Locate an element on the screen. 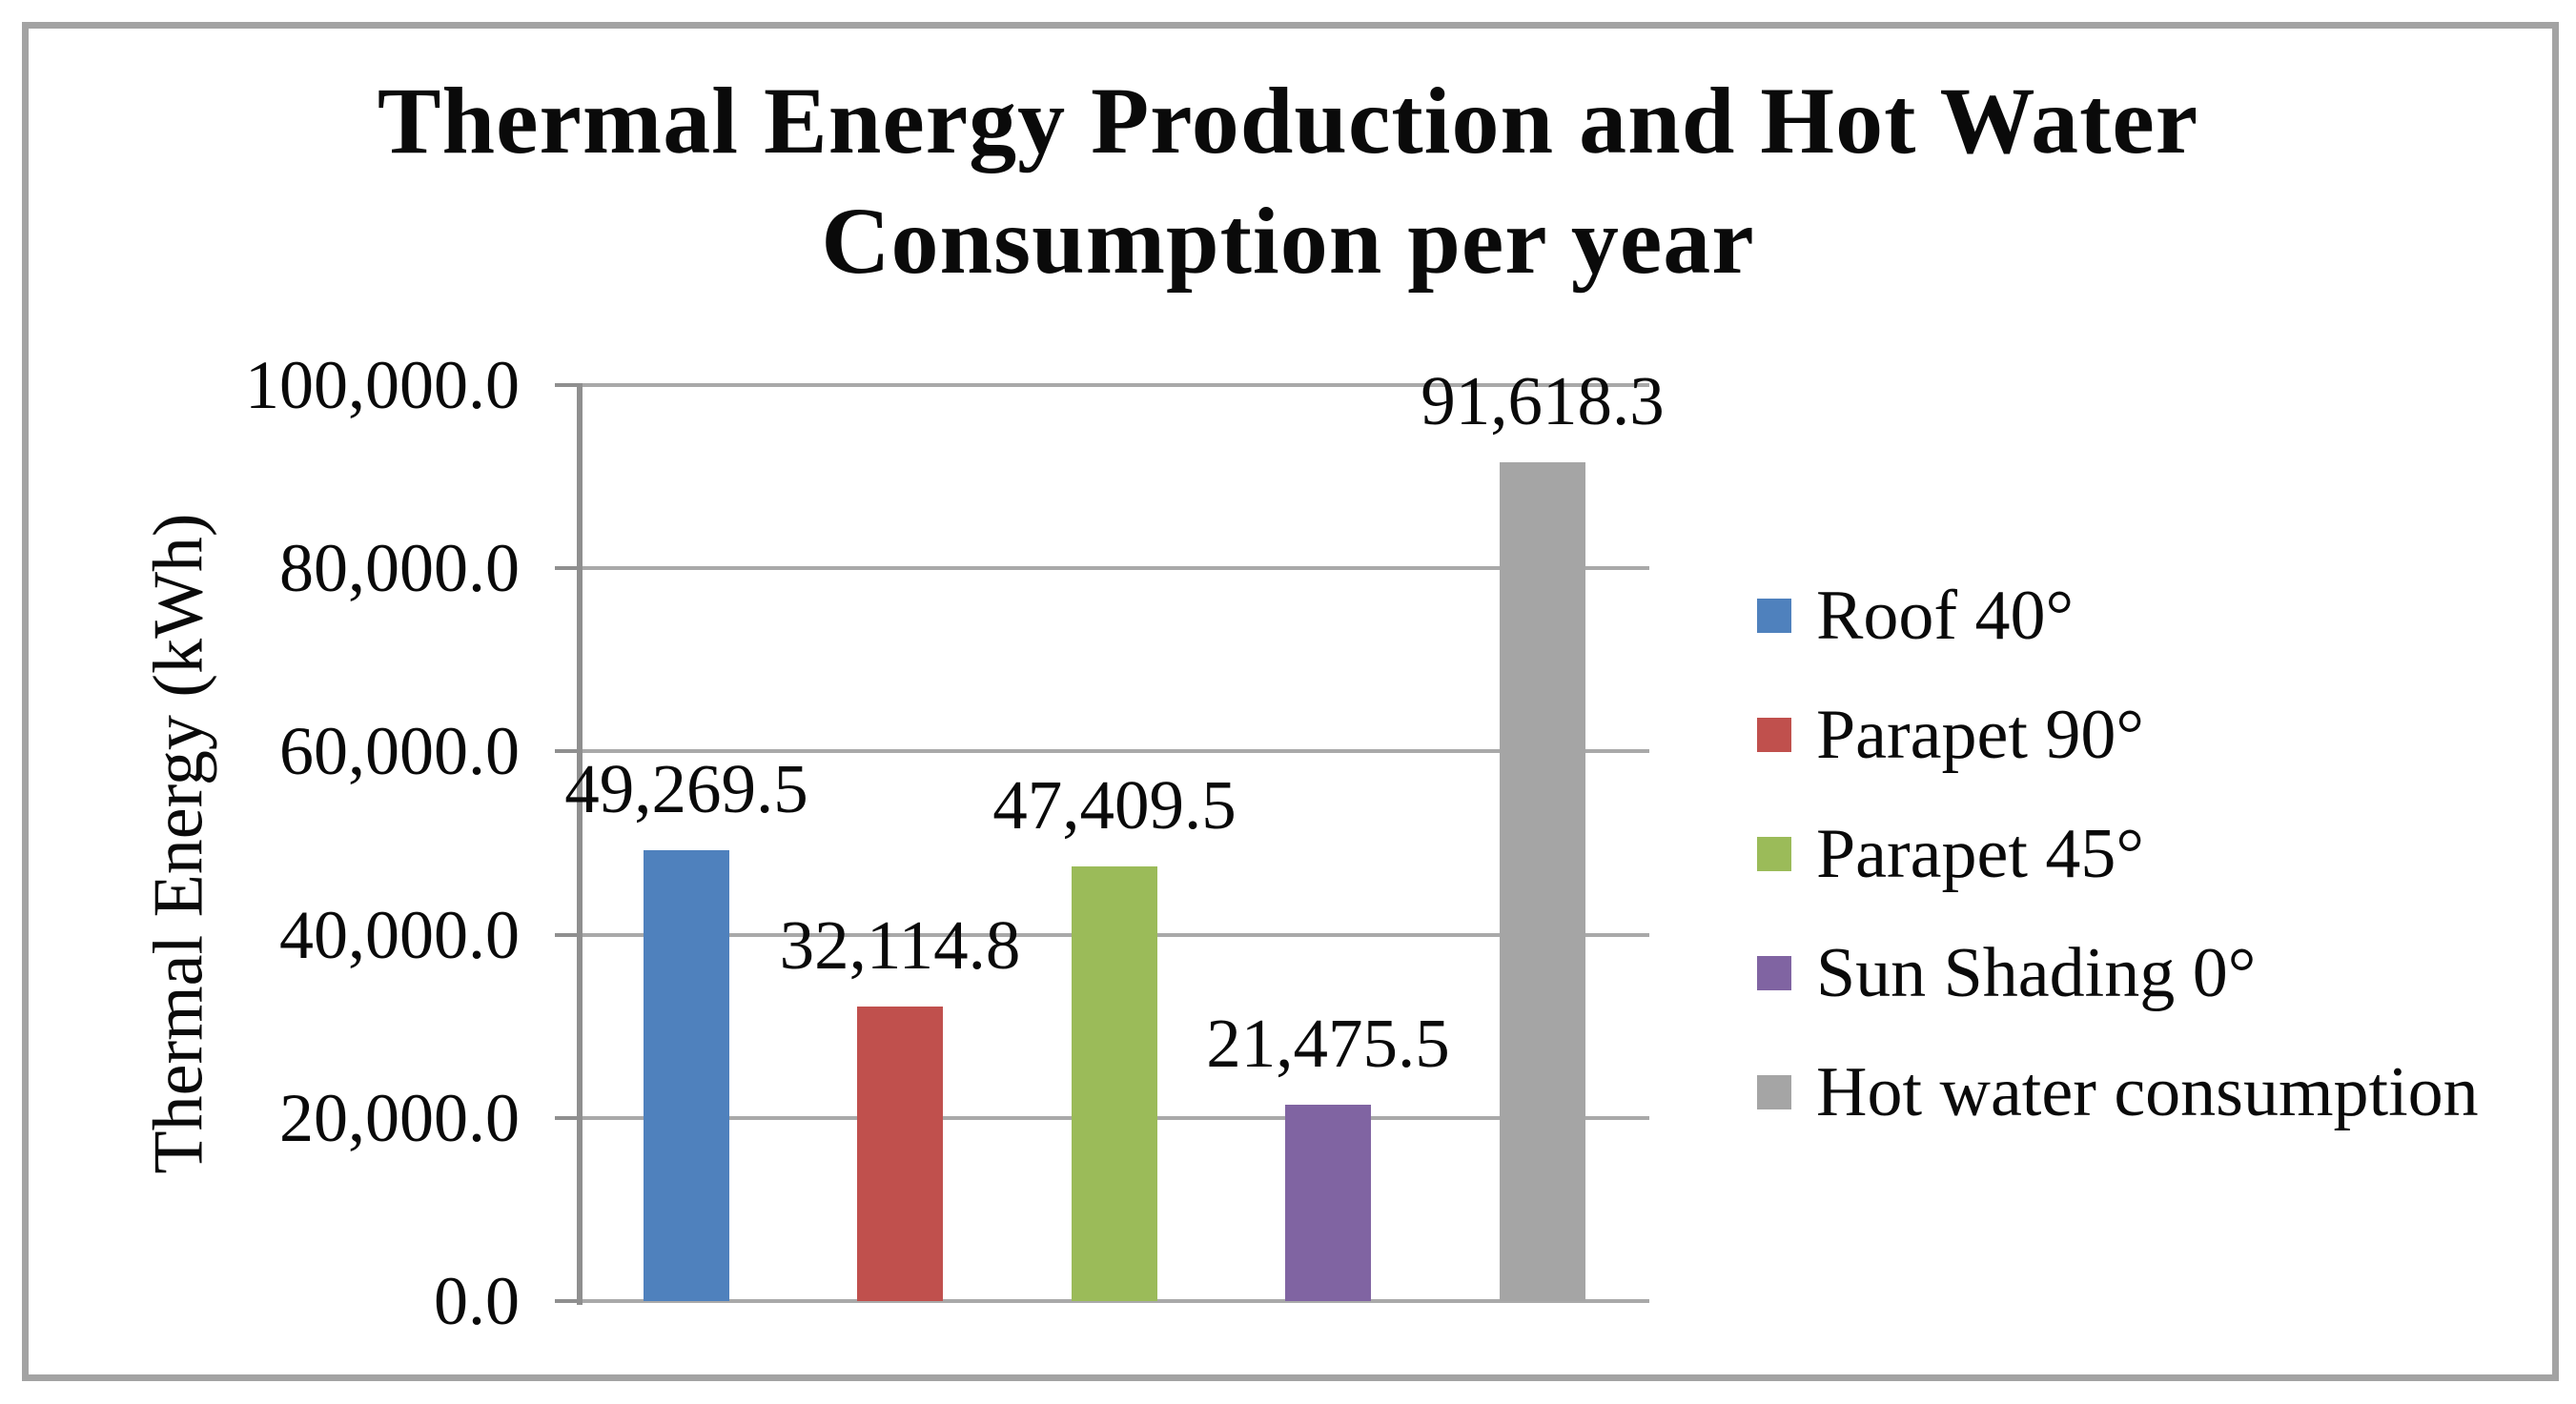 The width and height of the screenshot is (2576, 1404). chart-title-line-2: Consumption per year is located at coordinates (1288, 241).